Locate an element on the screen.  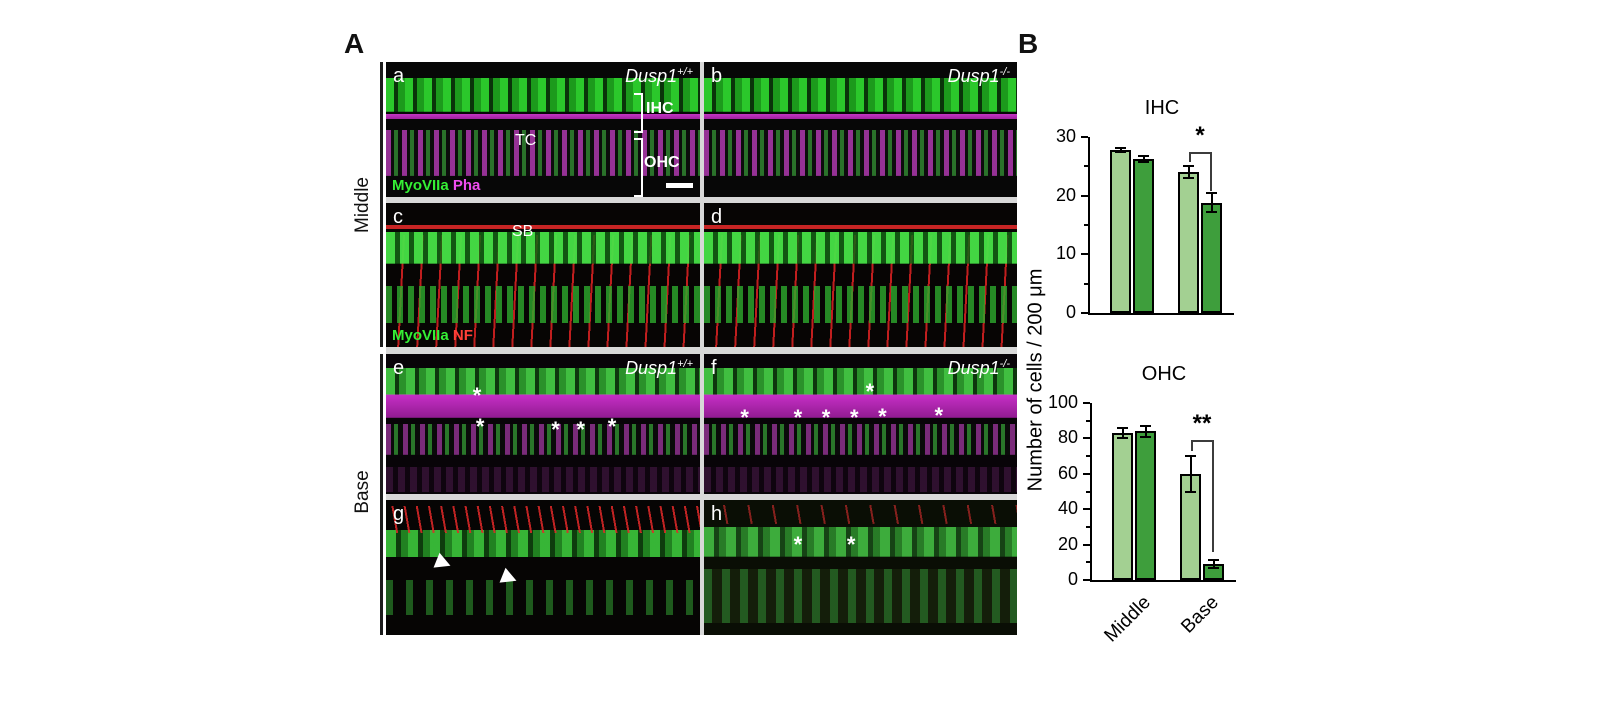
chart-title: OHC is located at coordinates (1164, 374).